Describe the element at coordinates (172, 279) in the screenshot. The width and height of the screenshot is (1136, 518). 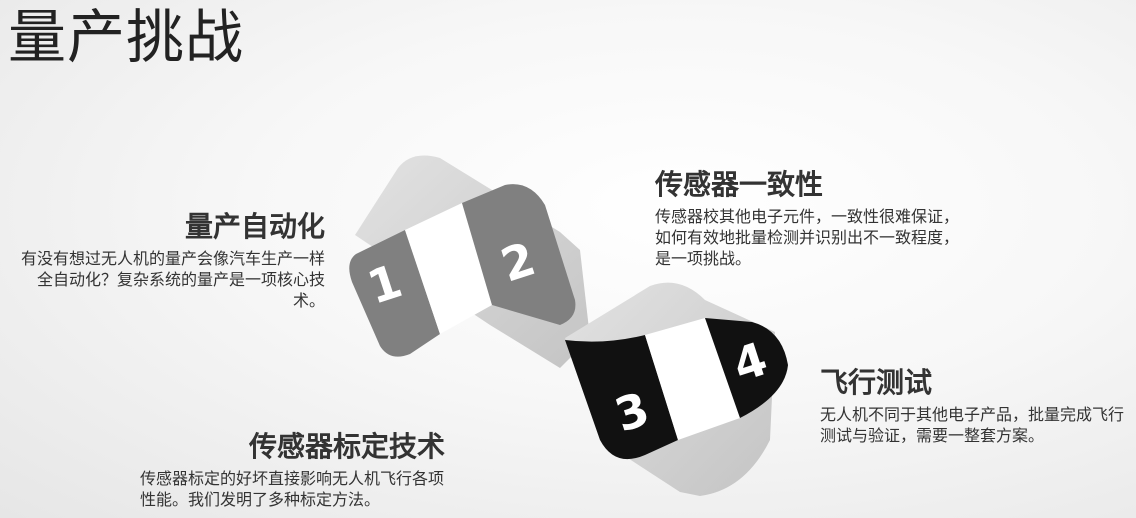
I see `item-1-text: 有没有想过无人机的量产会像汽车生产一样全自动化？复杂系统的量产是一项核心技术。` at that location.